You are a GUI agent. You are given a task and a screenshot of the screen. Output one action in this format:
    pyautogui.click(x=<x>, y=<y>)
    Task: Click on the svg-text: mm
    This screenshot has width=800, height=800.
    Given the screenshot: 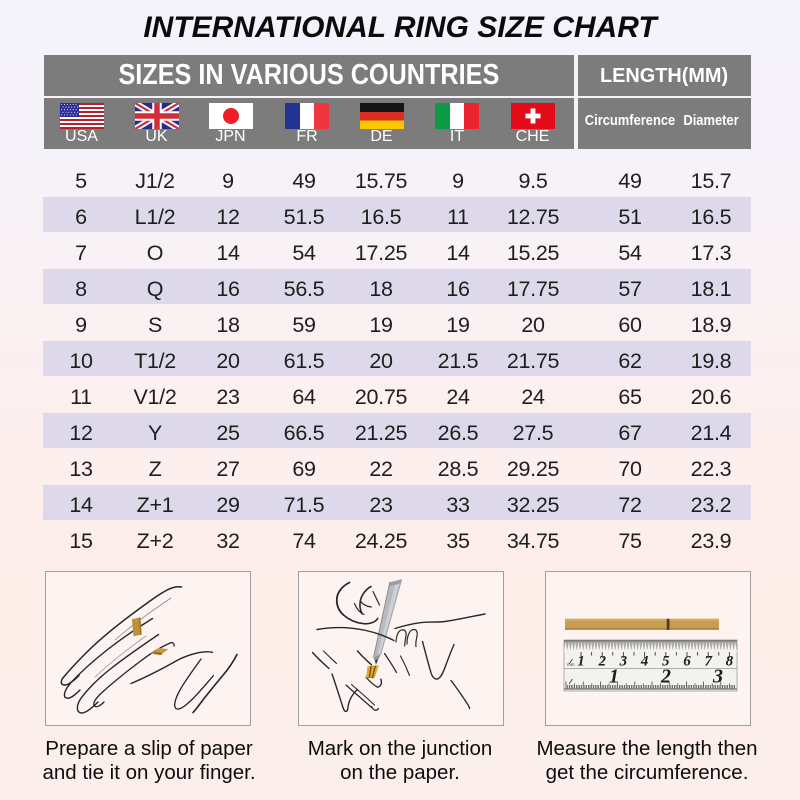 What is the action you would take?
    pyautogui.click(x=571, y=664)
    